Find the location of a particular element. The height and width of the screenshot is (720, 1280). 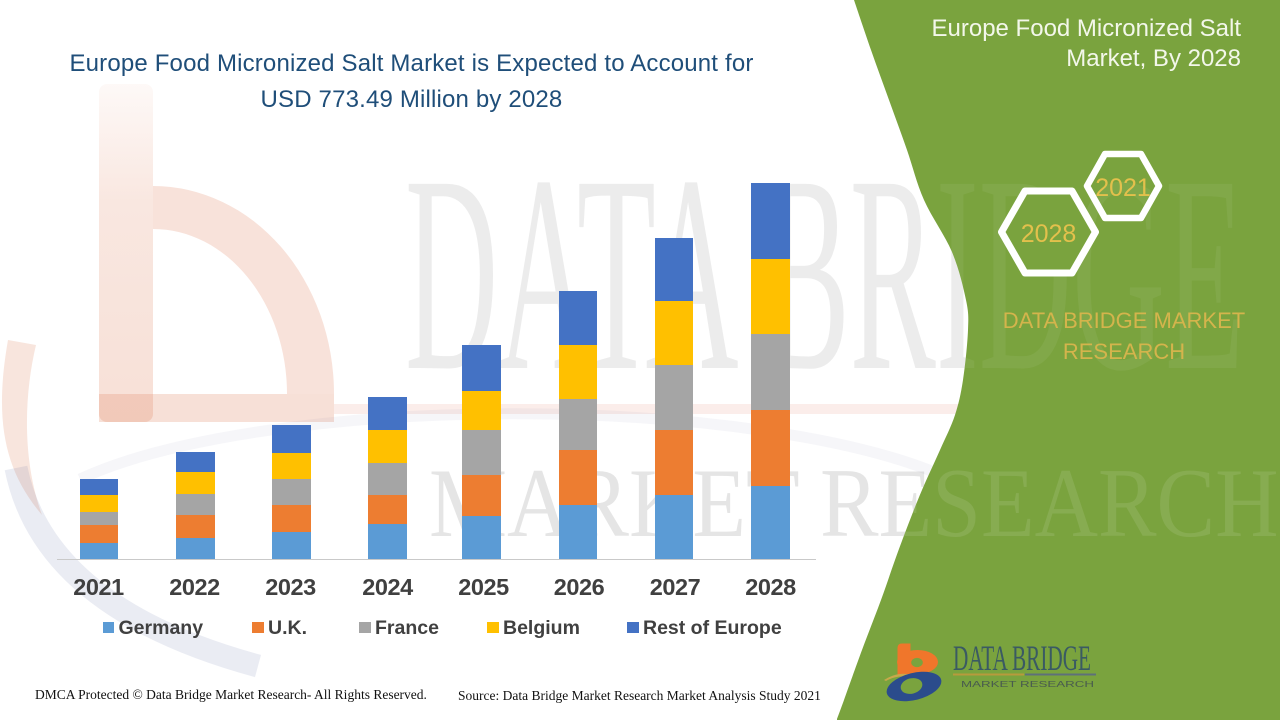

svg-text: MARKET RESEARCH is located at coordinates (1027, 684).